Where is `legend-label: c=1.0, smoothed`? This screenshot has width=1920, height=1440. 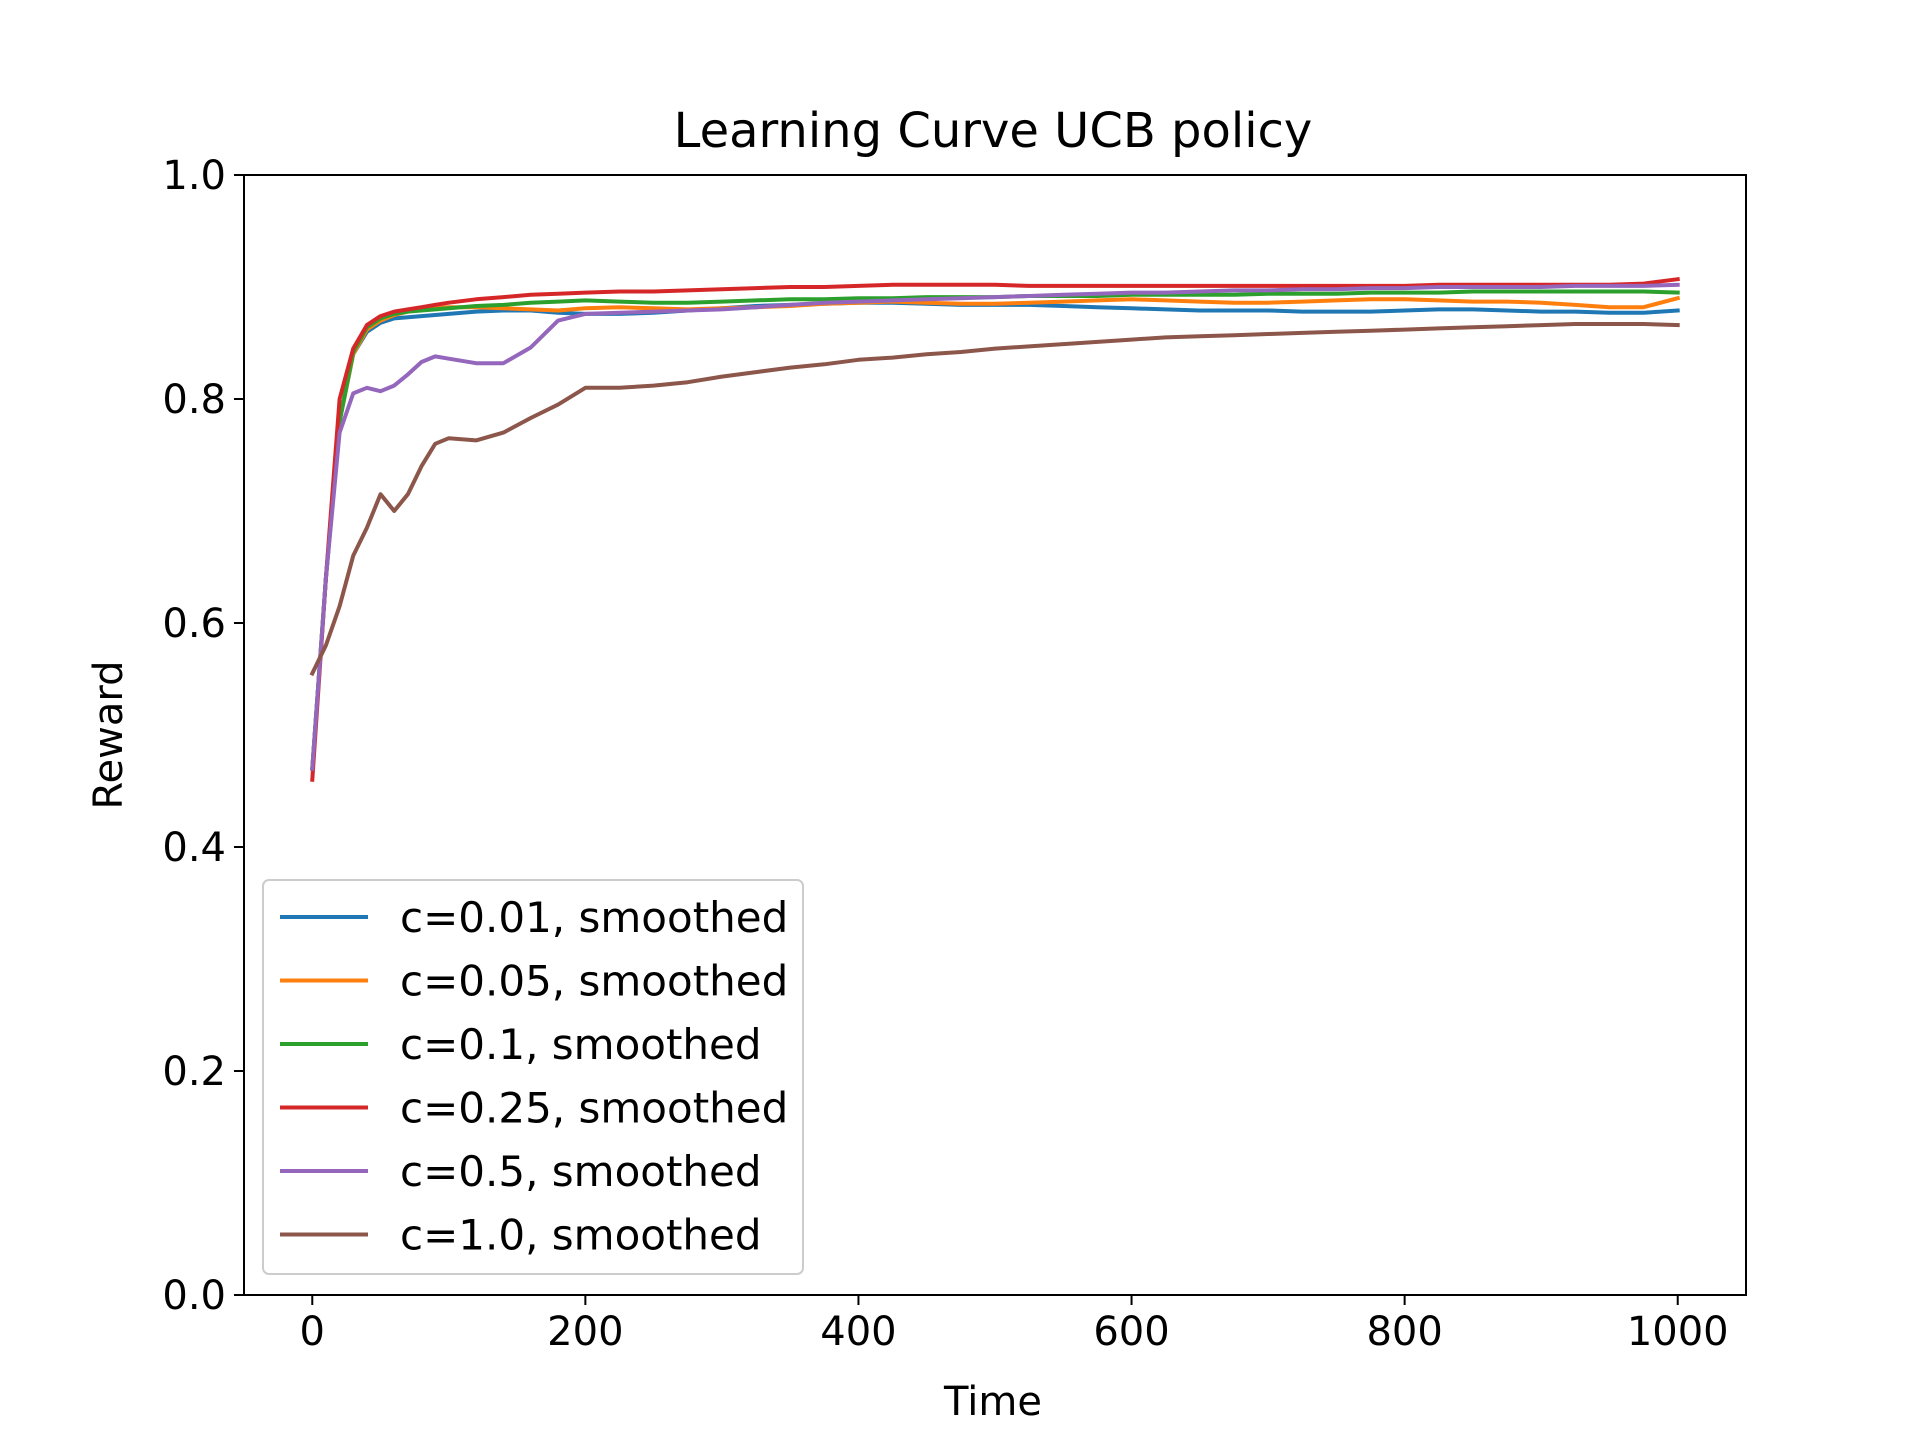
legend-label: c=1.0, smoothed is located at coordinates (581, 1235).